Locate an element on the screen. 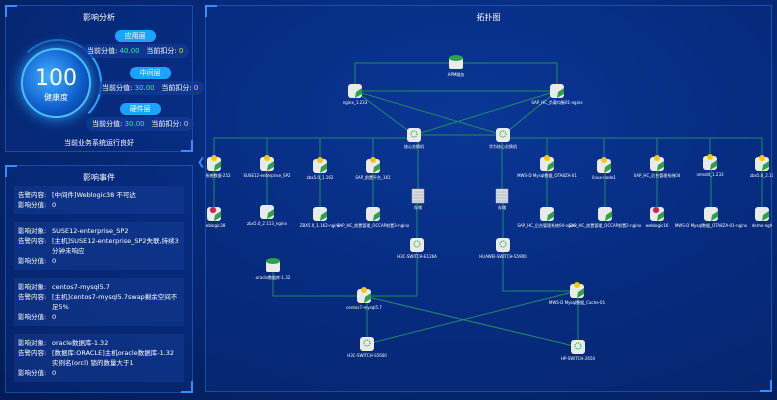 This screenshot has height=400, width=777. node-label: 华为核心交换机 is located at coordinates (503, 146).